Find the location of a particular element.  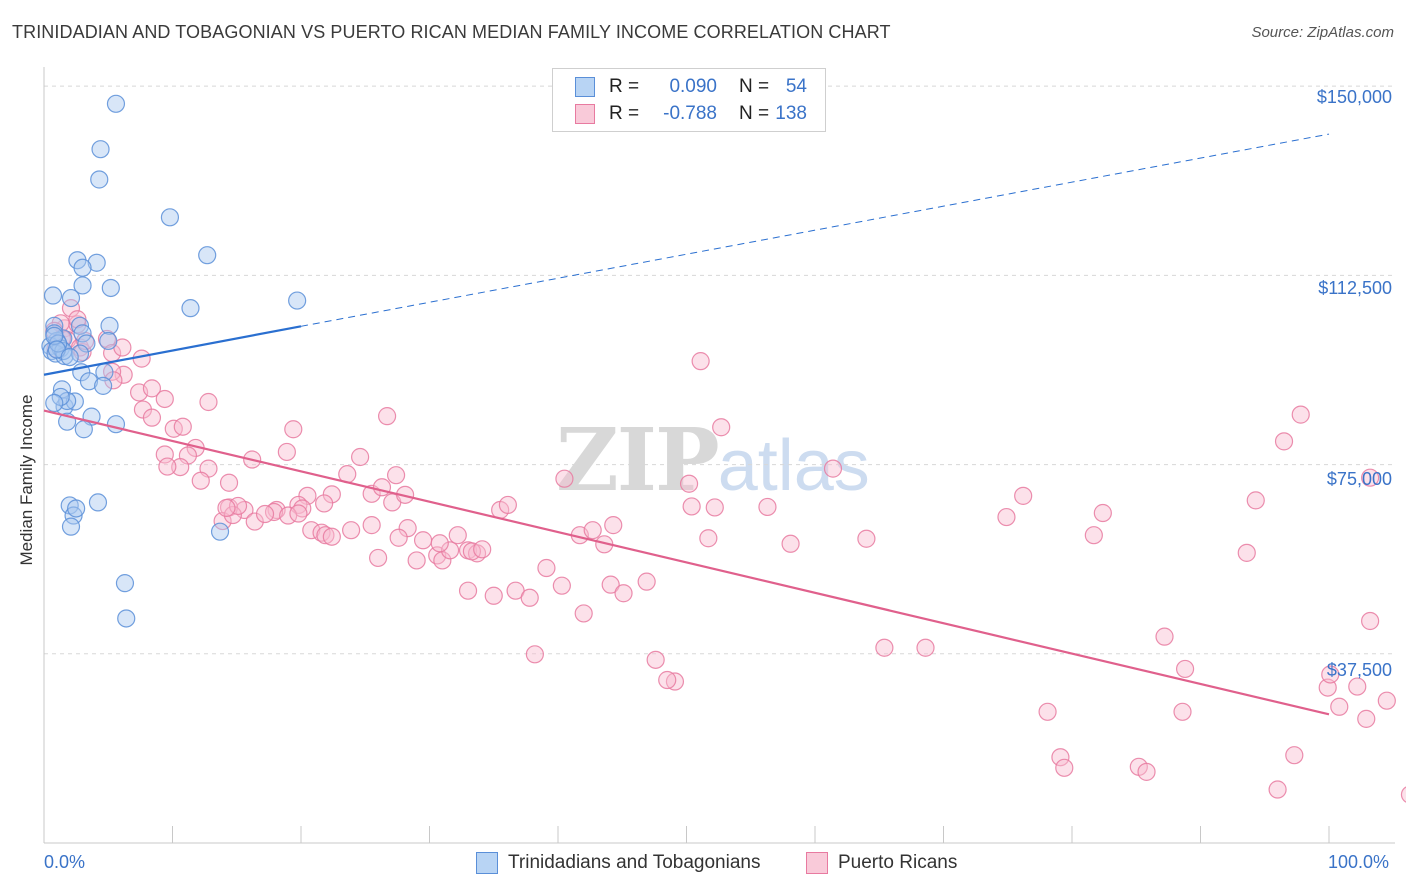

y-axis-label: Median Family Income is located at coordinates (27, 479).